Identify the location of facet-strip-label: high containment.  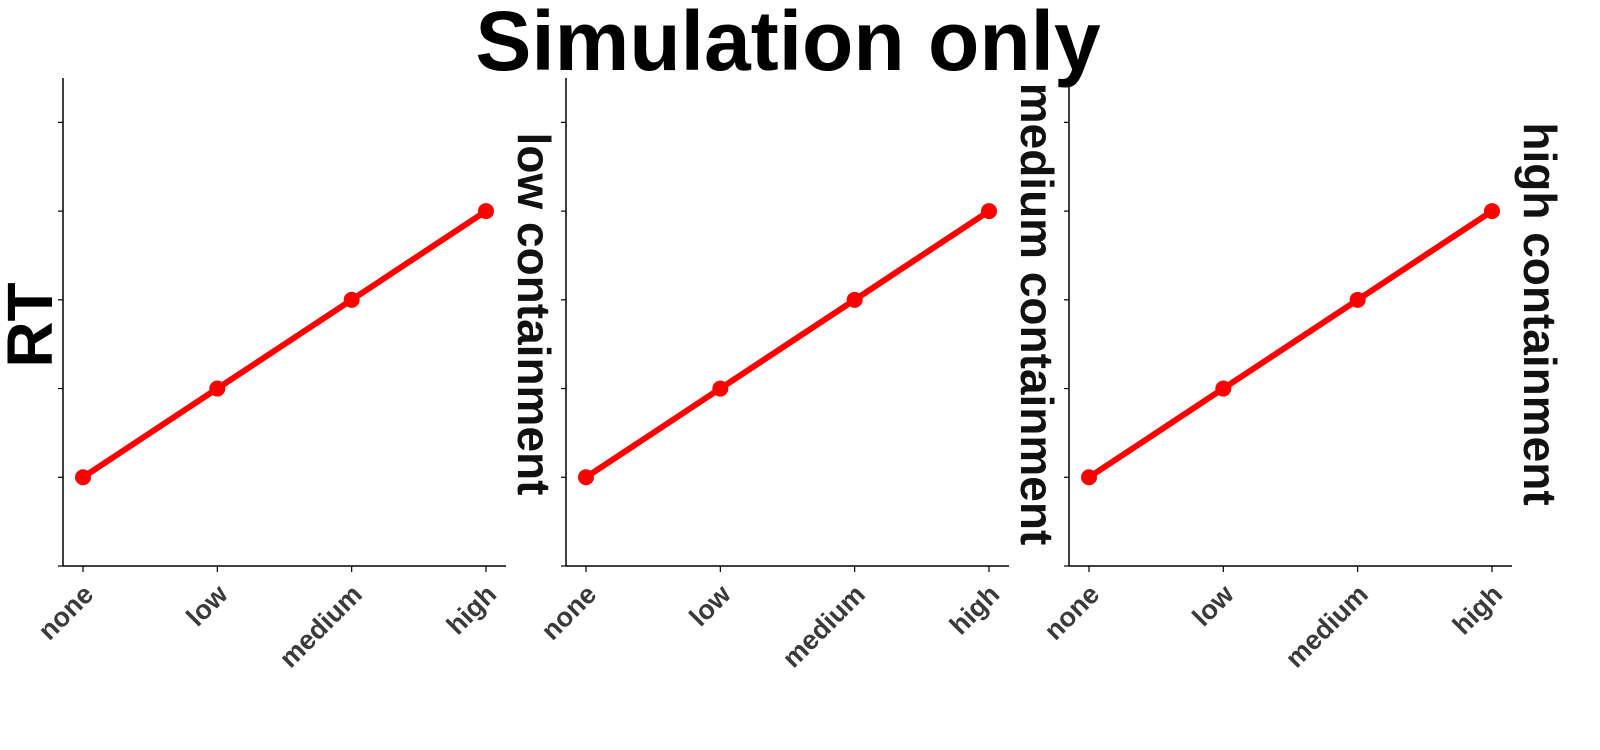
(1540, 313).